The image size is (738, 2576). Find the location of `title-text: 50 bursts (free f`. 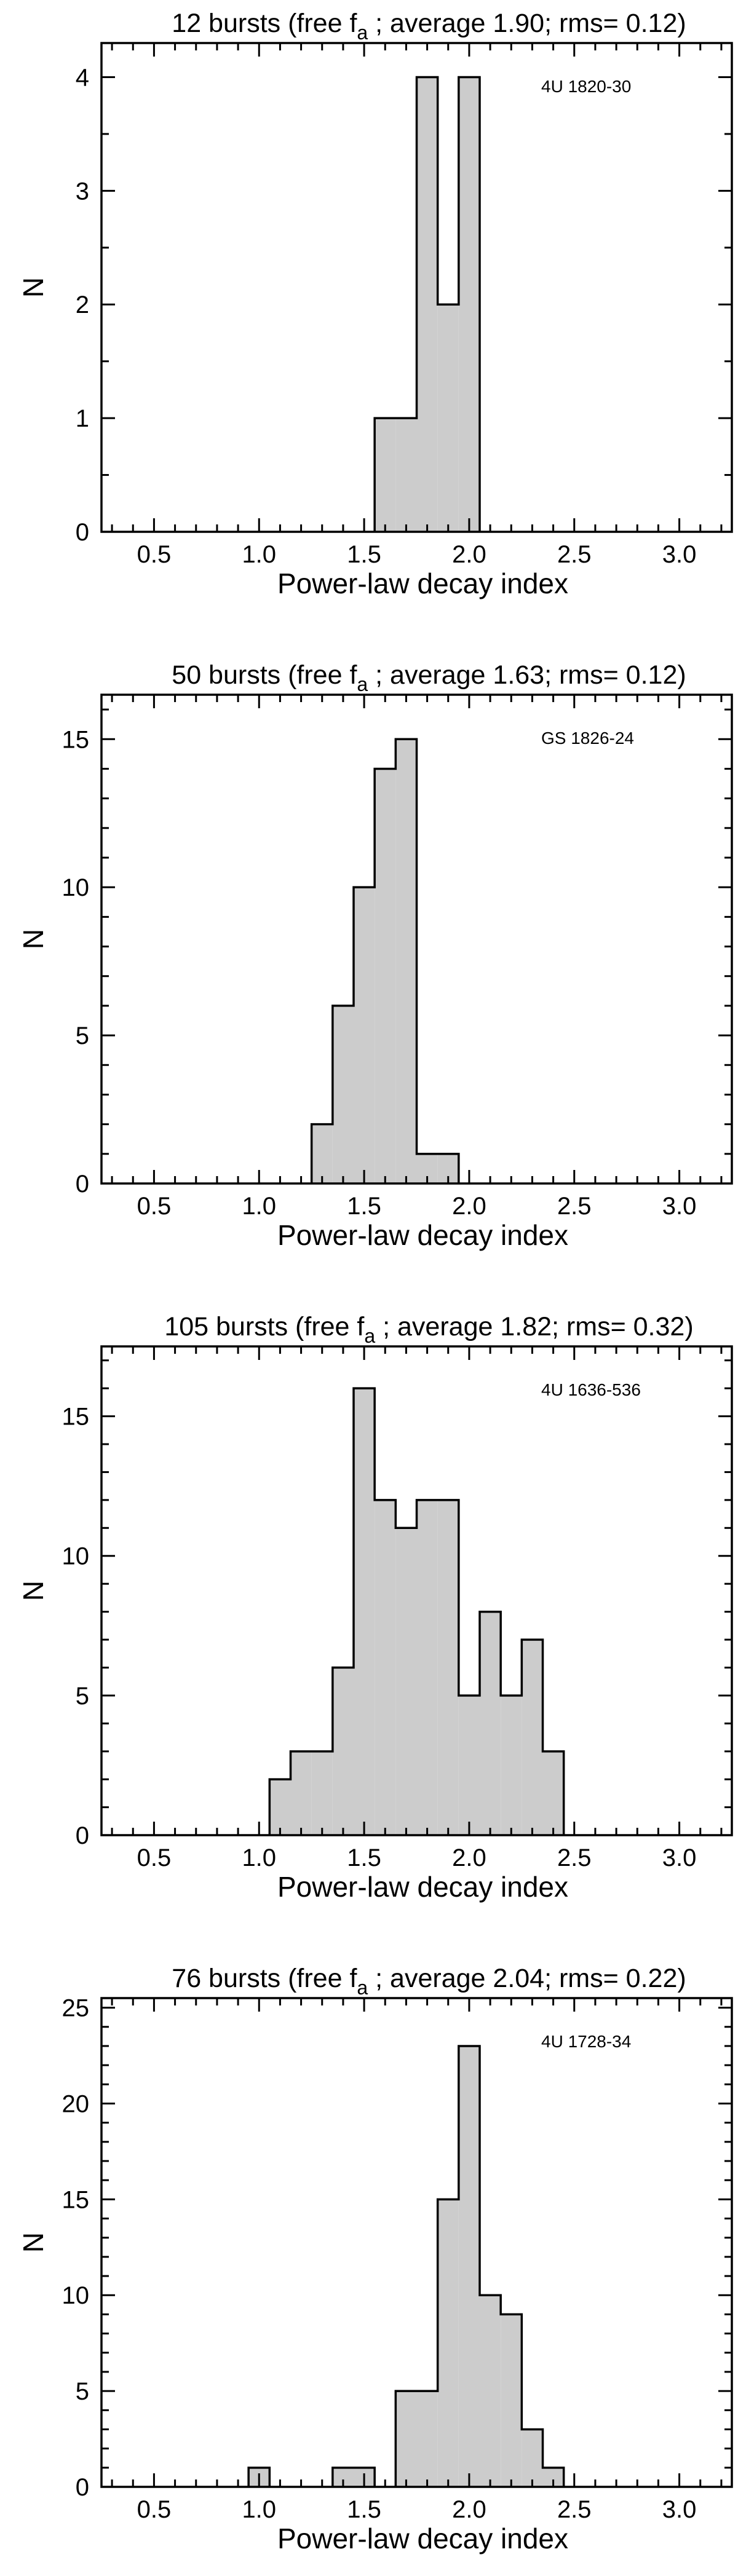

title-text: 50 bursts (free f is located at coordinates (264, 675).